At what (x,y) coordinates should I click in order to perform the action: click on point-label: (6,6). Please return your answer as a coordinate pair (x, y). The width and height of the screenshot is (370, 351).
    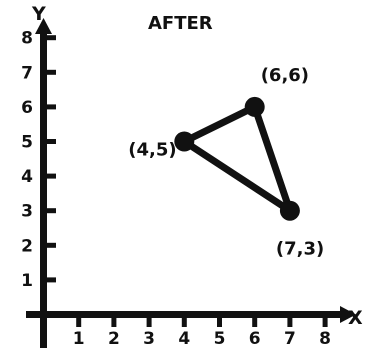
    Looking at the image, I should click on (285, 75).